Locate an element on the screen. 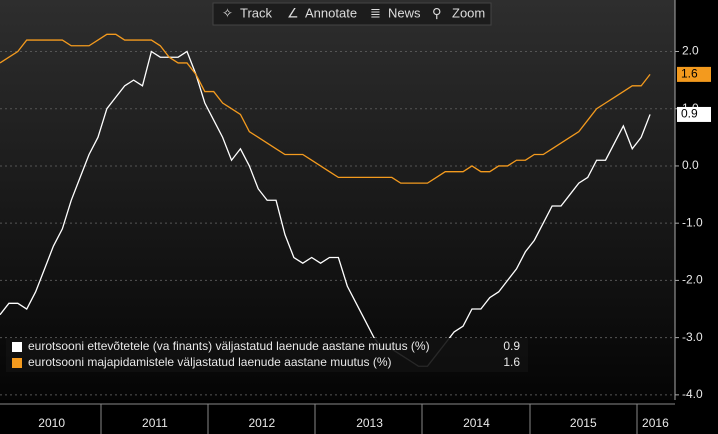  y-tick-label: -4.0 is located at coordinates (692, 394).